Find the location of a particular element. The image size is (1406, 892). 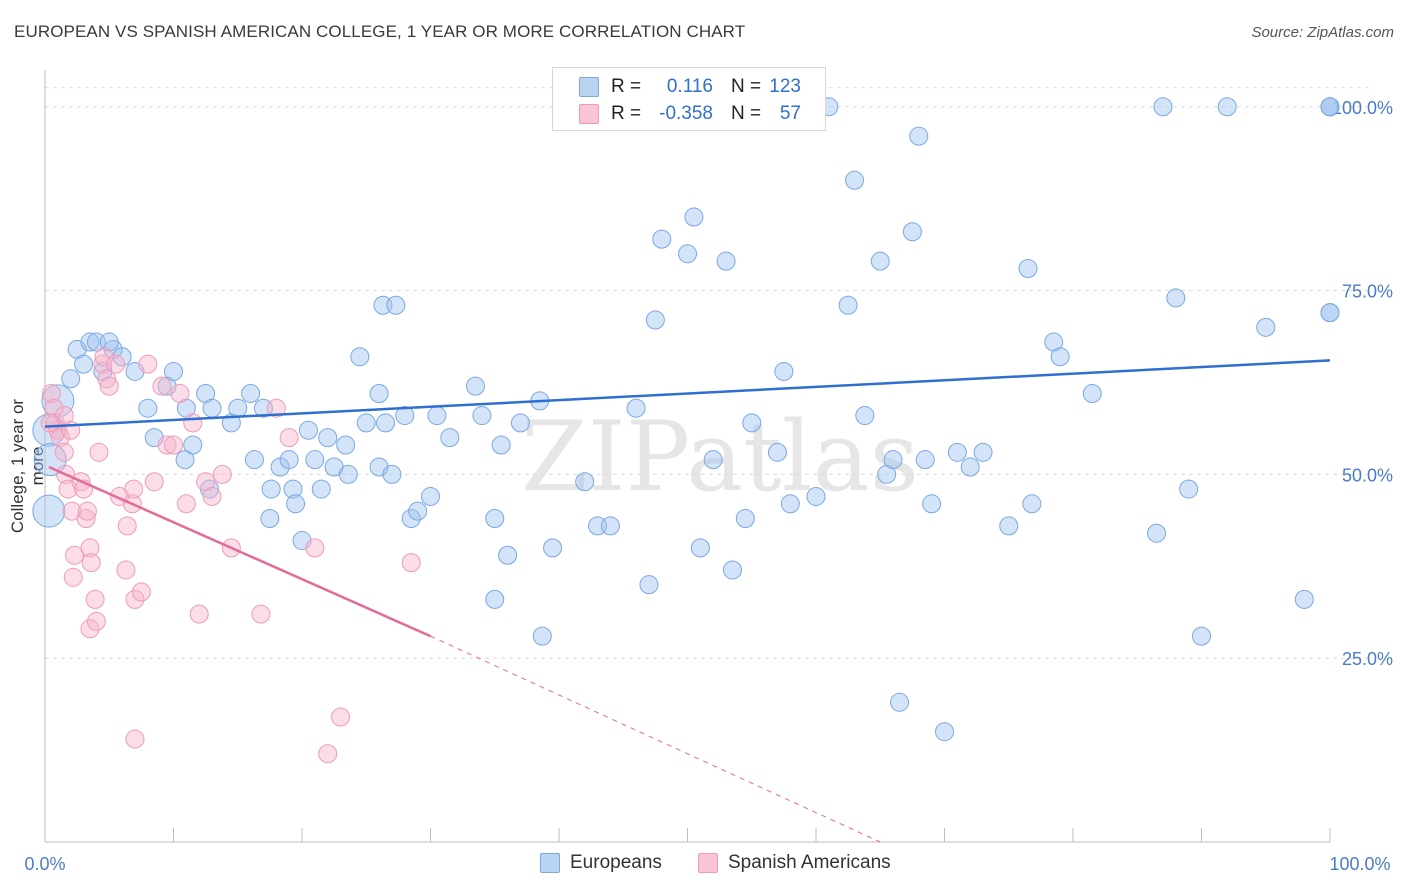

y-tick-label: 100.0% is located at coordinates (1362, 108).